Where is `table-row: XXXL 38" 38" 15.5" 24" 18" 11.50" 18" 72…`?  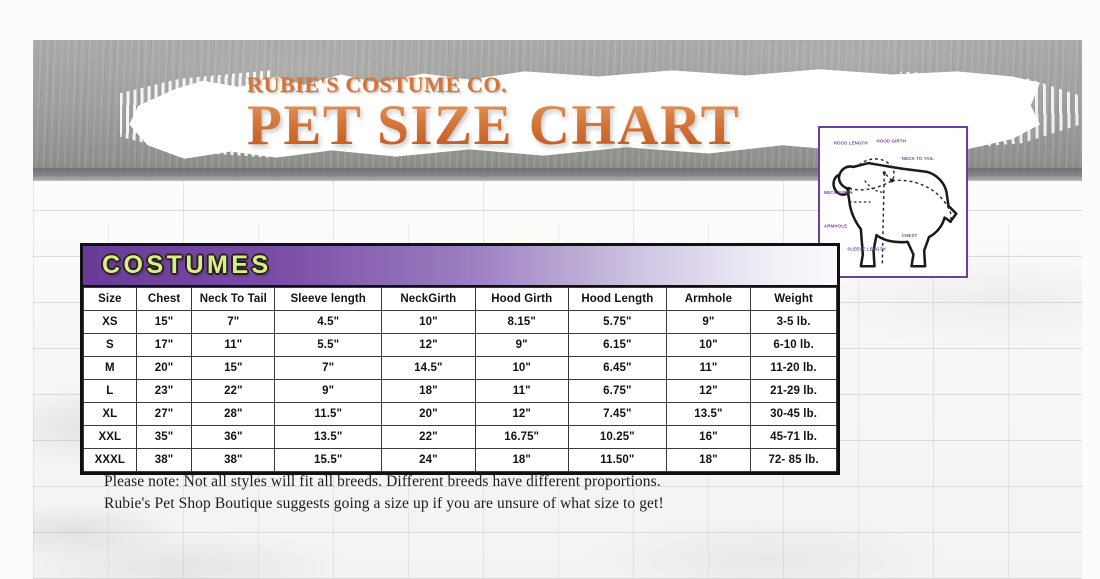
table-row: XXXL 38" 38" 15.5" 24" 18" 11.50" 18" 72… is located at coordinates (460, 460).